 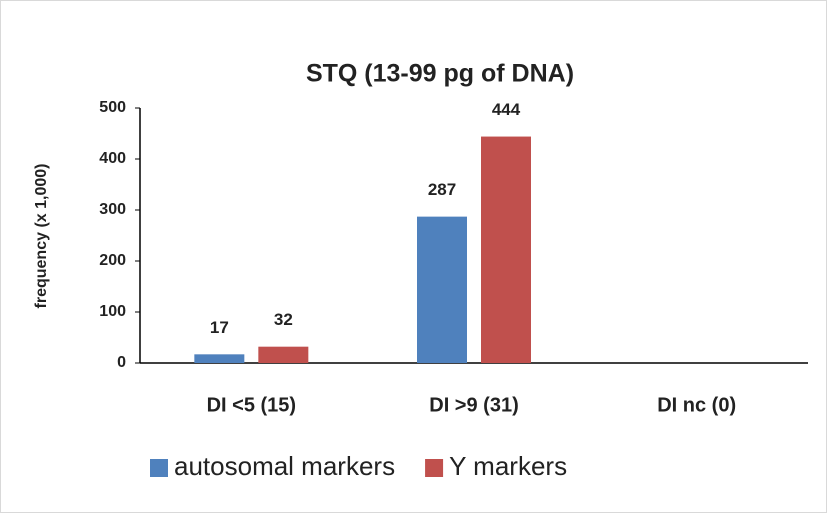 What do you see at coordinates (283, 319) in the screenshot?
I see `data-label: 32` at bounding box center [283, 319].